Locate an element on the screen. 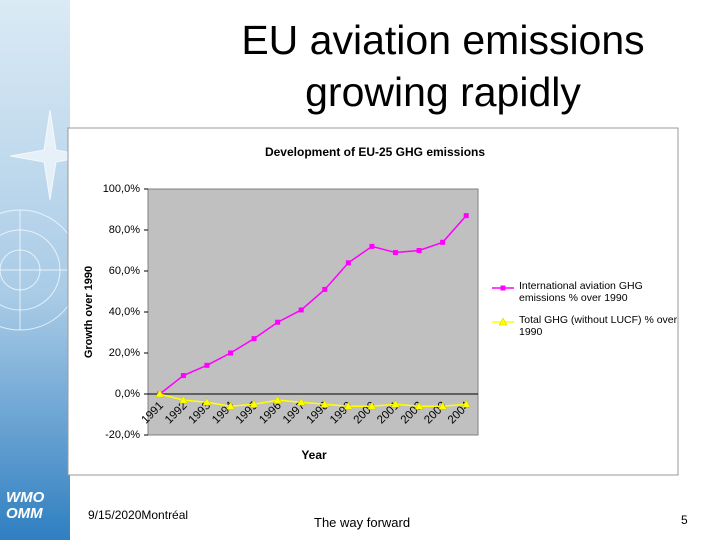 The image size is (720, 540). y-tick-label: 40,0% is located at coordinates (124, 312).